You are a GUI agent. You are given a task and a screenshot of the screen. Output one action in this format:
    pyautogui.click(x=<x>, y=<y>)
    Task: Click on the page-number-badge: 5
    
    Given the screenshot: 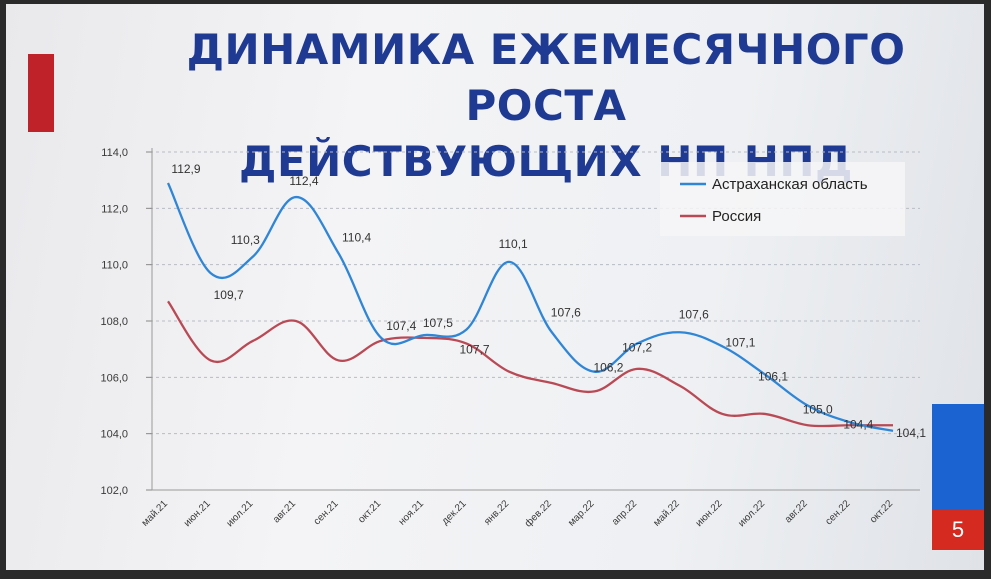 What is the action you would take?
    pyautogui.click(x=958, y=530)
    